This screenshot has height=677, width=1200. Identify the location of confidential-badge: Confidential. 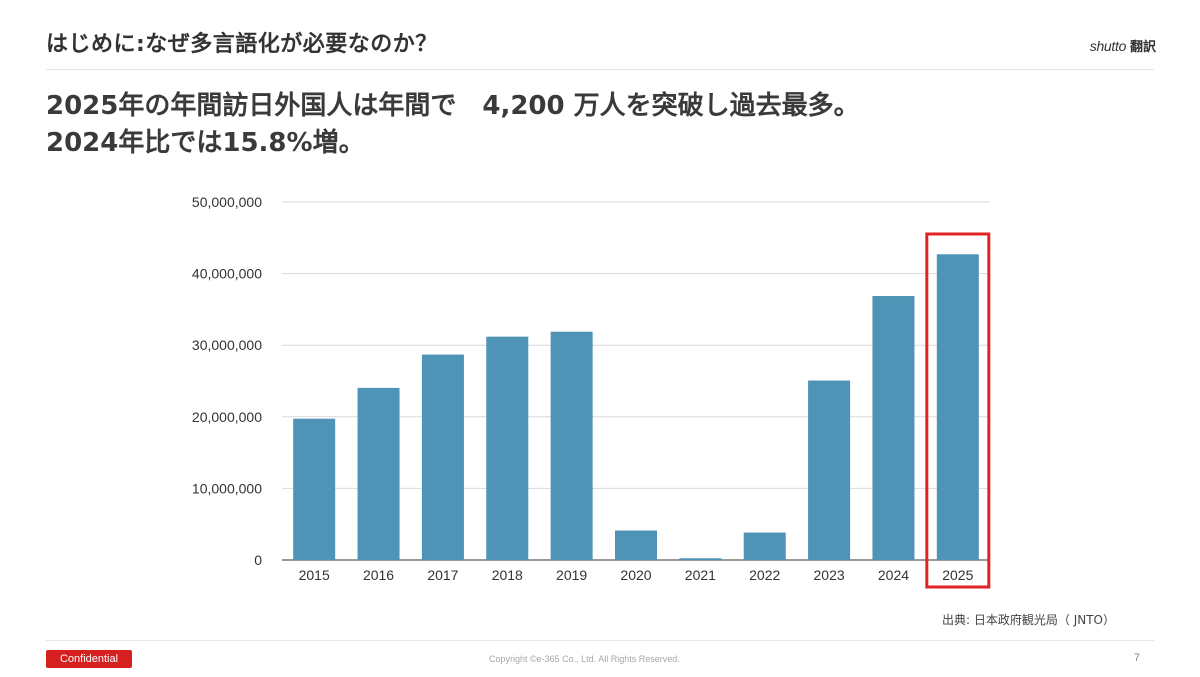
(89, 659).